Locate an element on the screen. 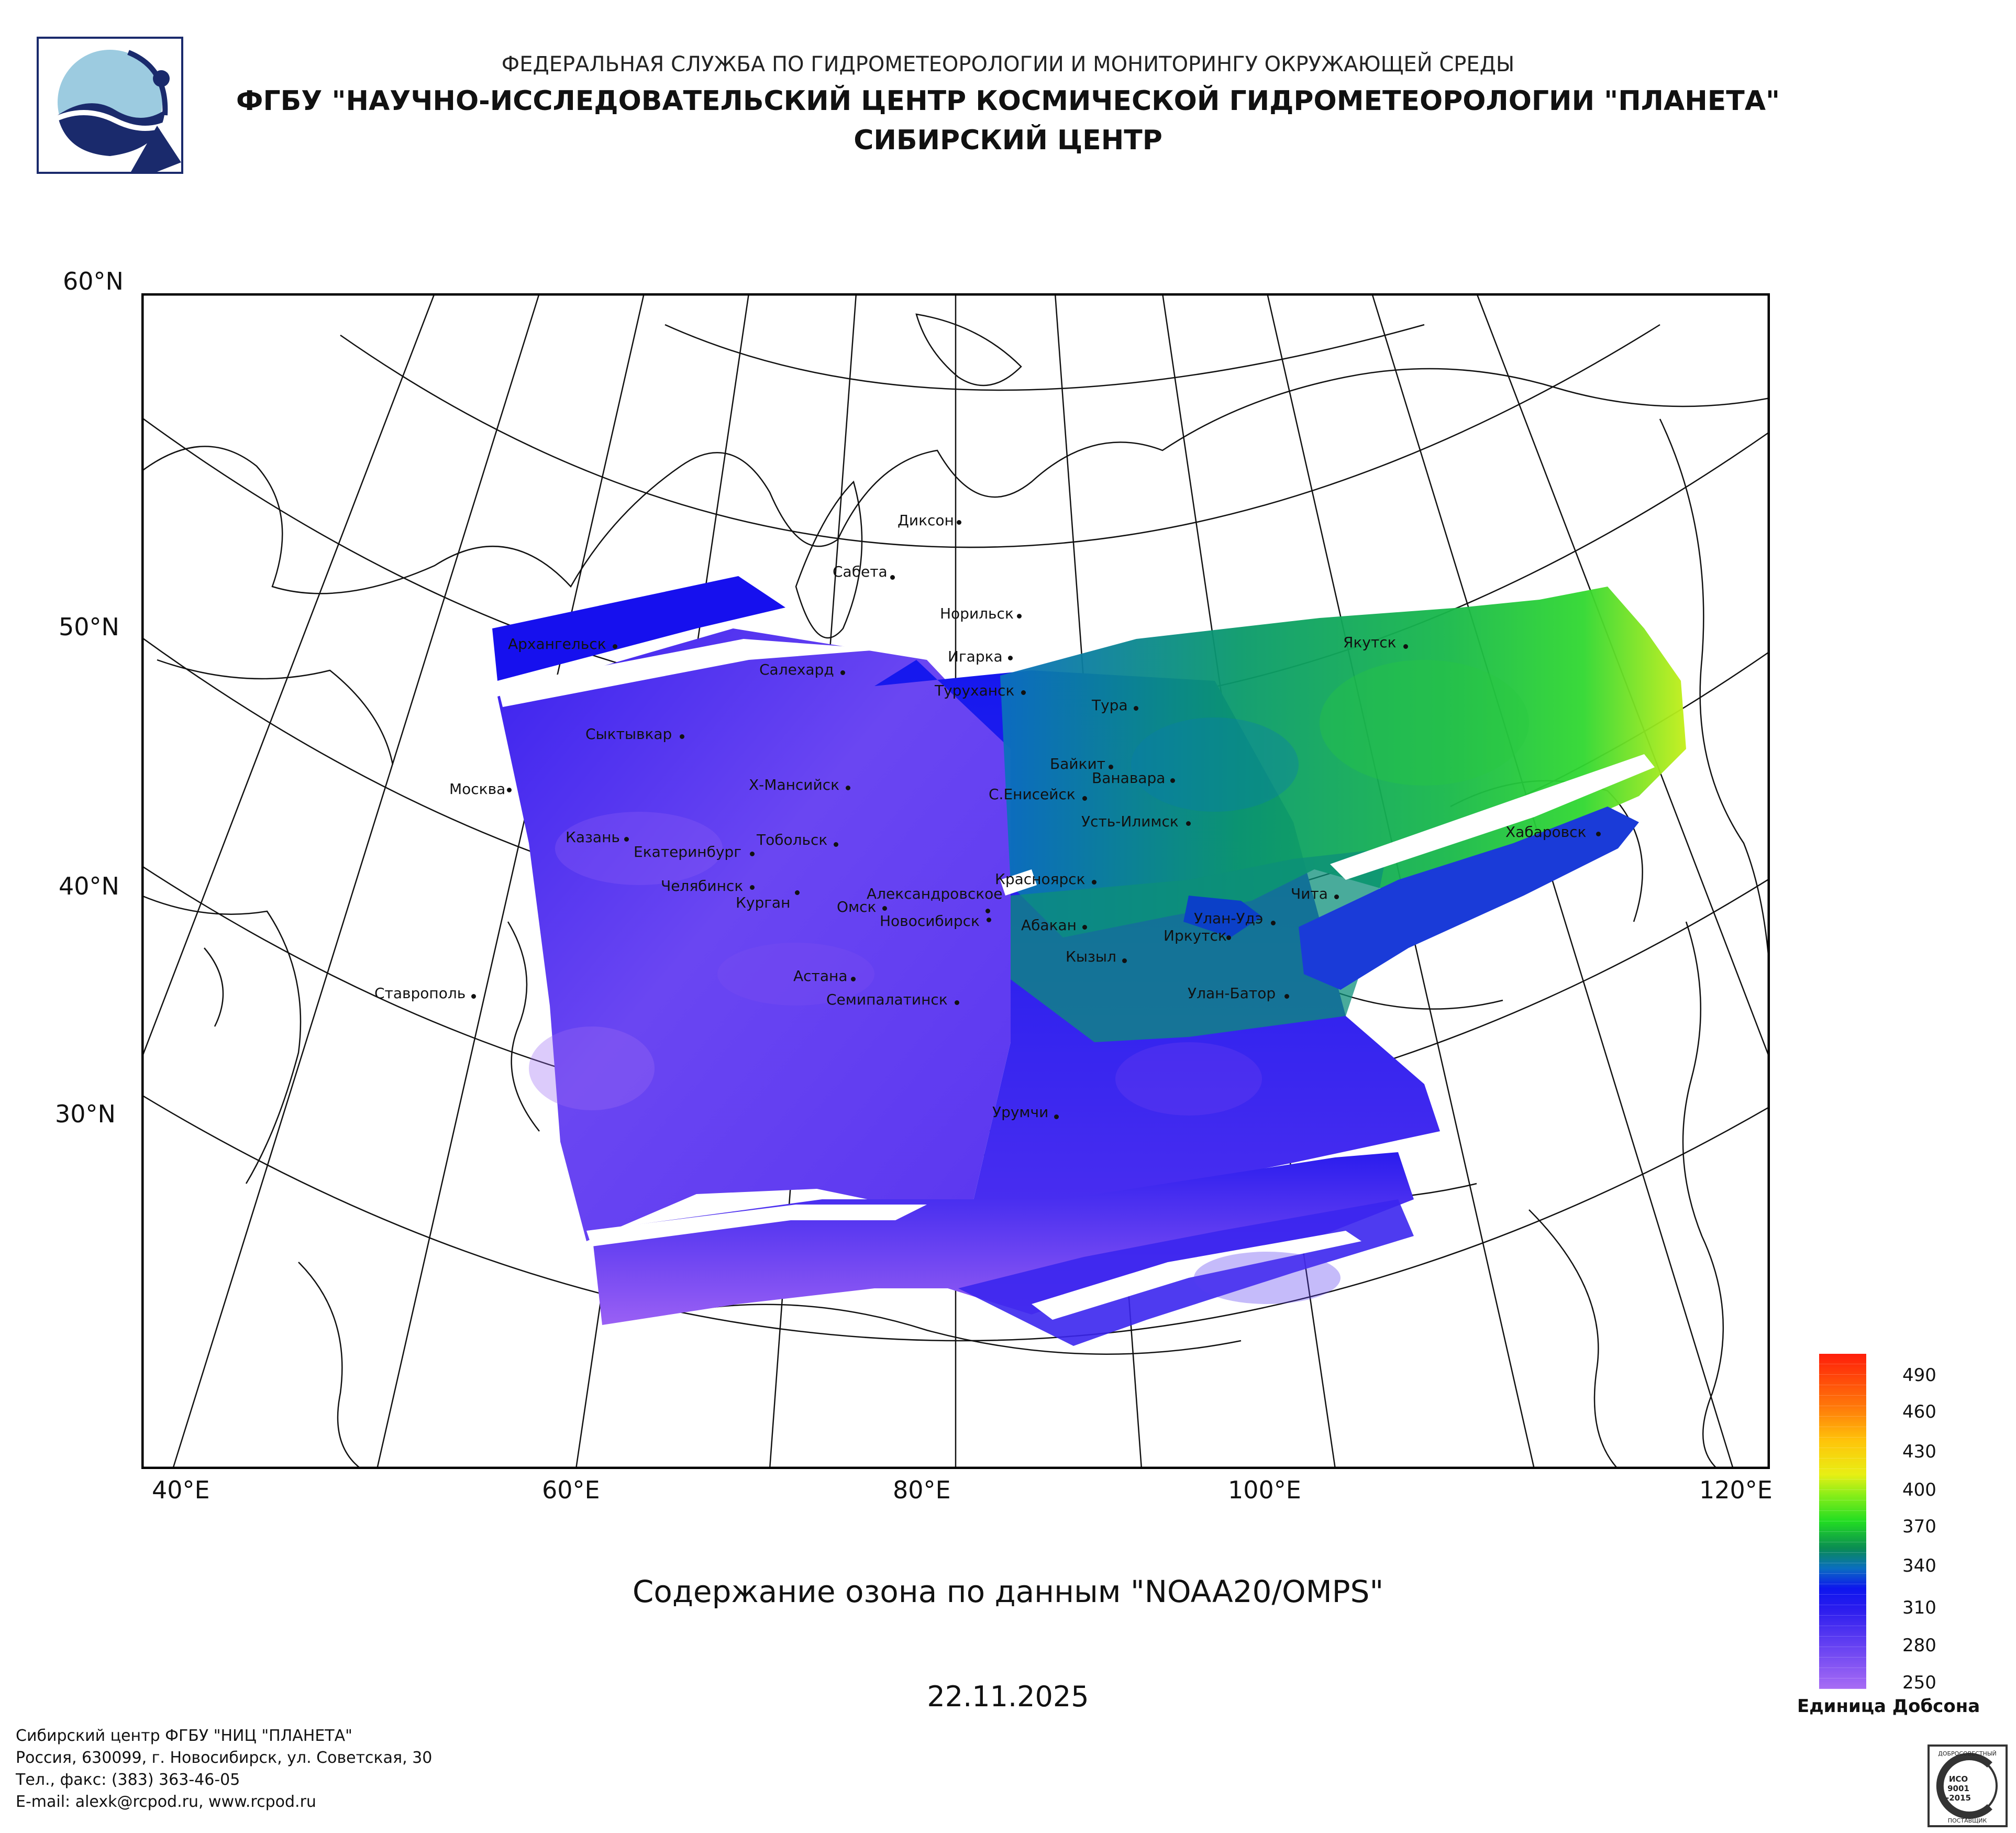  city-label: Чита is located at coordinates (1309, 893).